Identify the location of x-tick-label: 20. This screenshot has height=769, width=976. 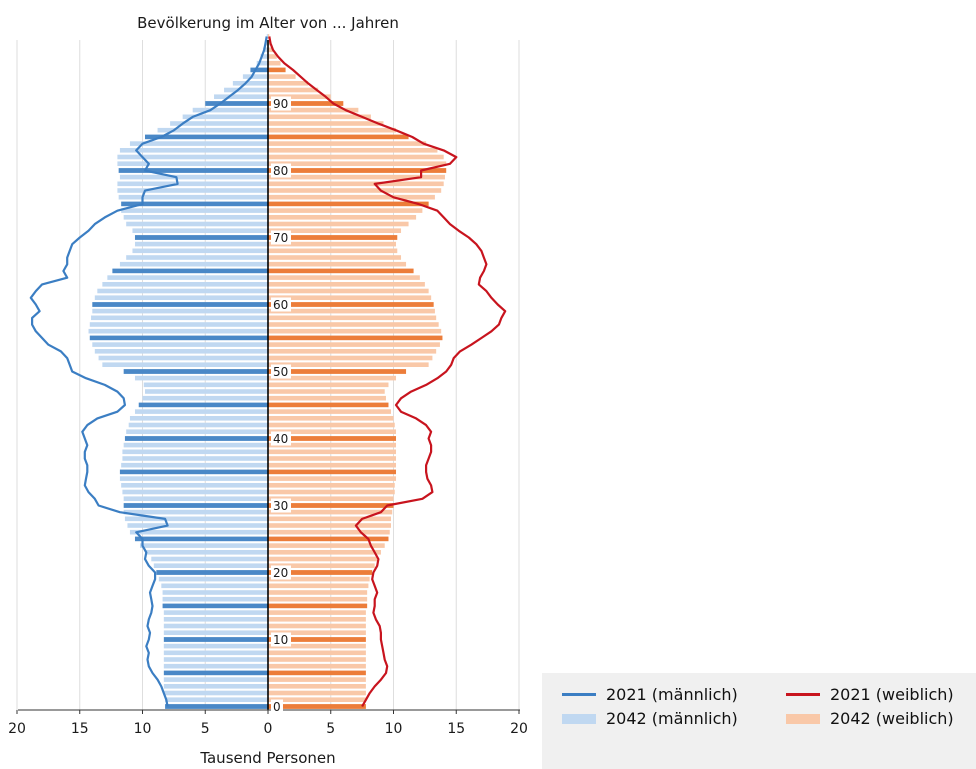
(17, 729).